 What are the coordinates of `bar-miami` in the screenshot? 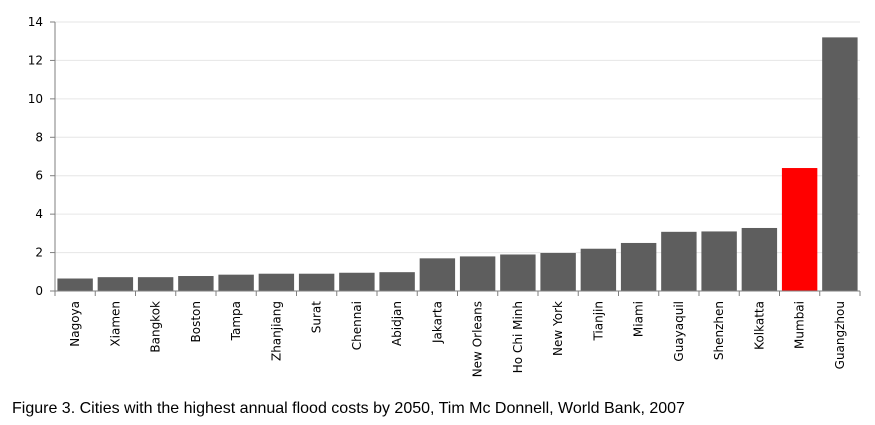 It's located at (638, 266).